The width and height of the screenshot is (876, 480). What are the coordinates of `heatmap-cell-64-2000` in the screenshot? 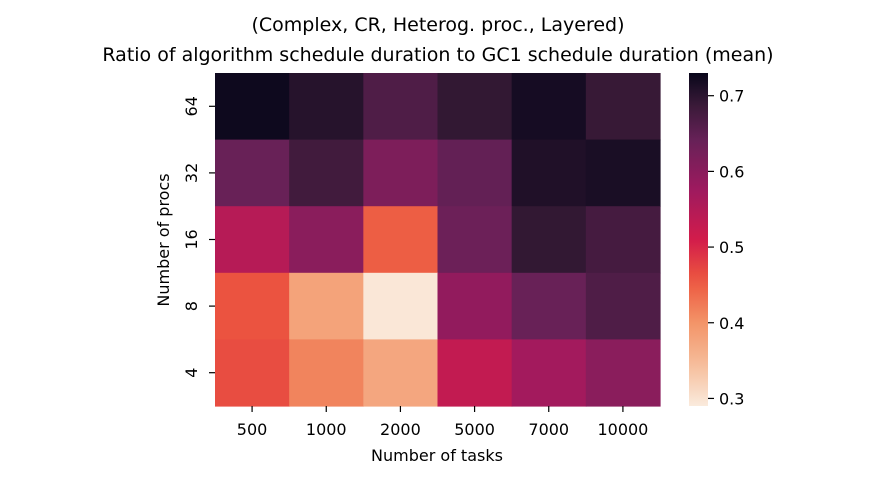 It's located at (401, 107).